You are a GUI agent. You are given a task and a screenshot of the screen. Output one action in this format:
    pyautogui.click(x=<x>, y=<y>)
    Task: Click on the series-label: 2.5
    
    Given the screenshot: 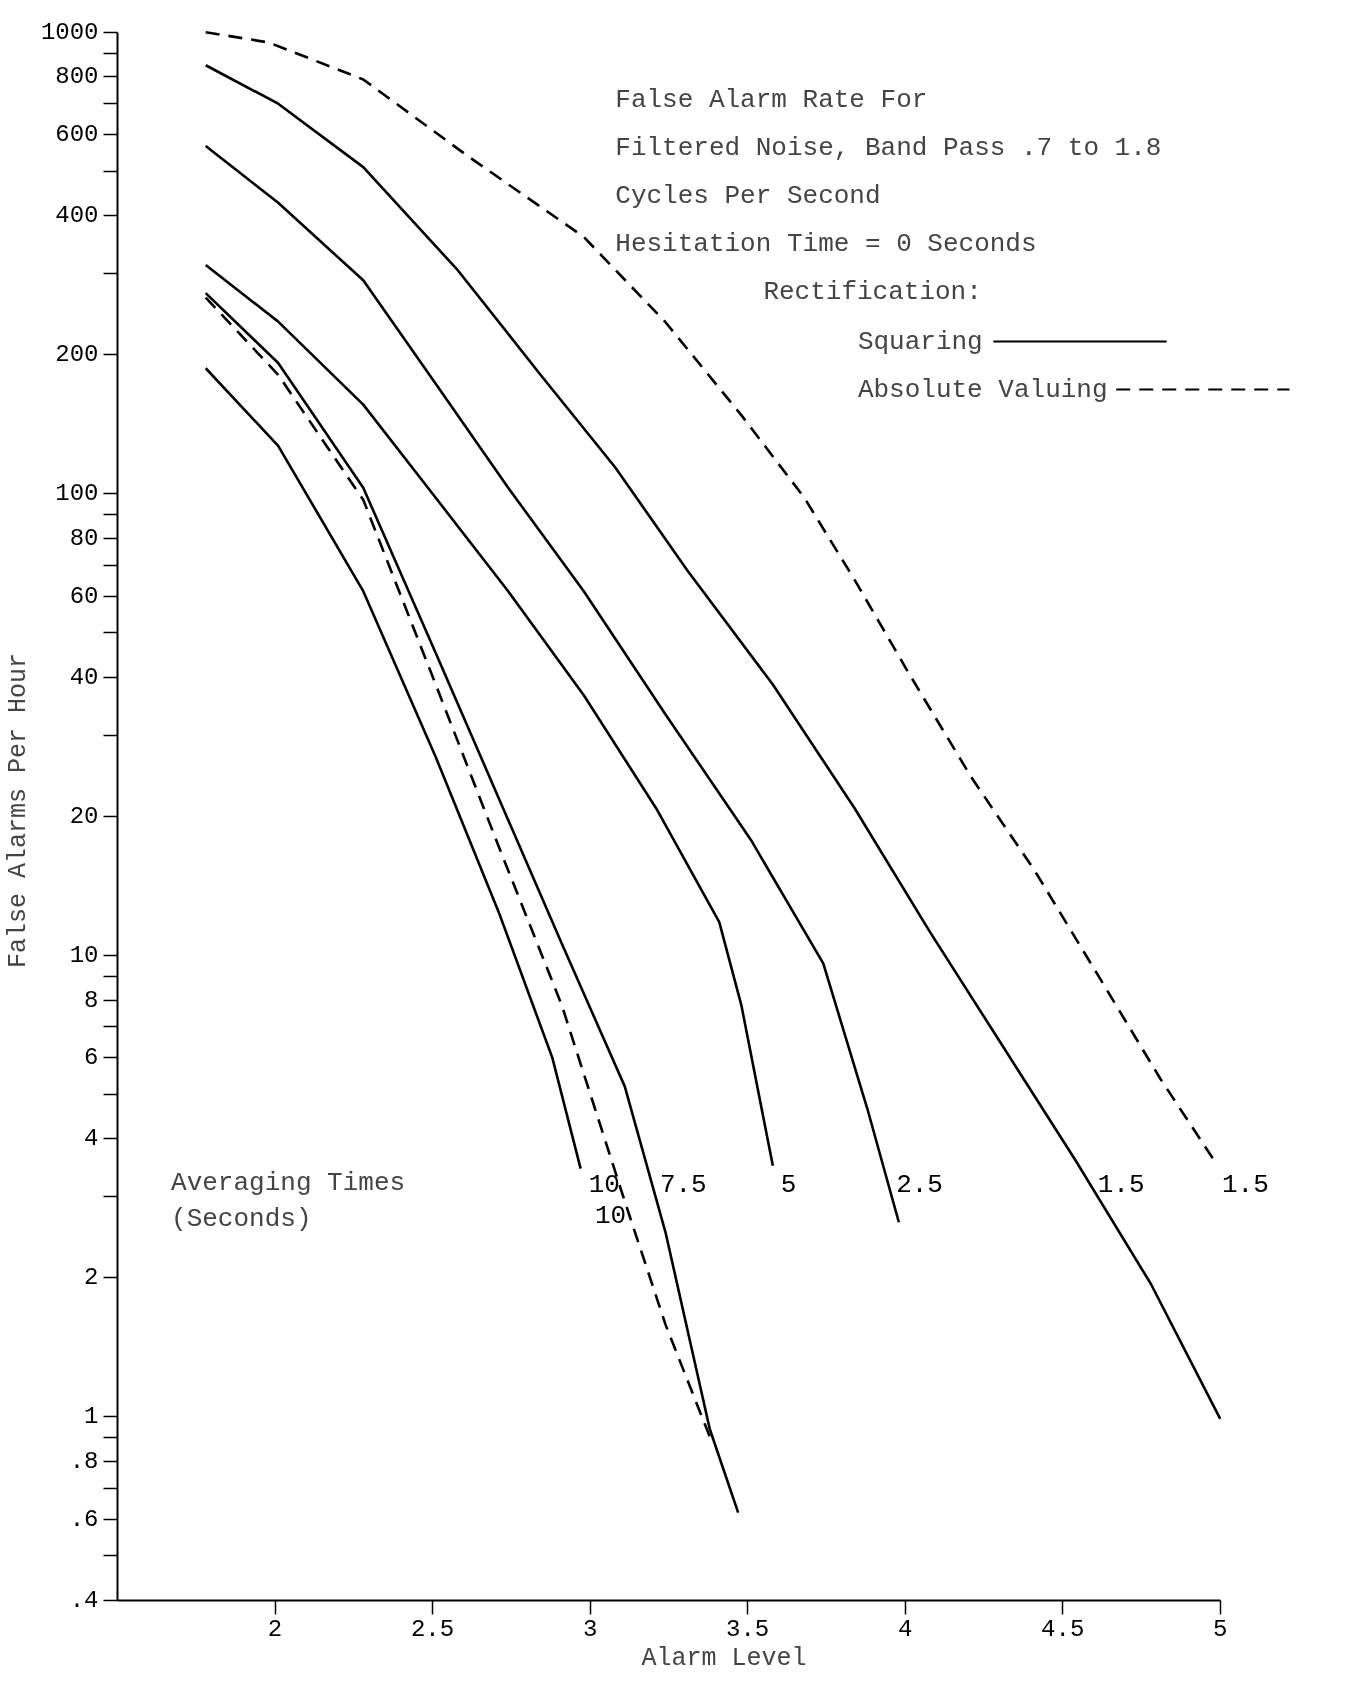 What is the action you would take?
    pyautogui.click(x=919, y=1185)
    